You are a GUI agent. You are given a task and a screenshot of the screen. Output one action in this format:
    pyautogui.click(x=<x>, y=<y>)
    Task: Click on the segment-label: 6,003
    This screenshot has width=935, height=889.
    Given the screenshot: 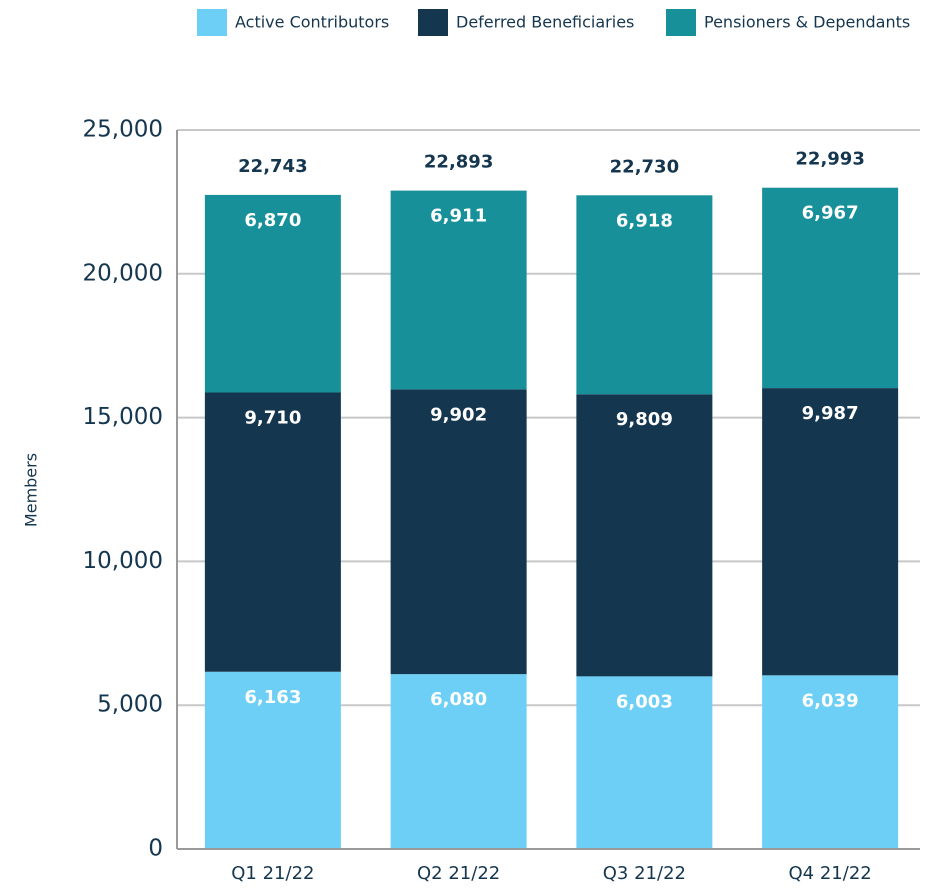 What is the action you would take?
    pyautogui.click(x=644, y=701)
    